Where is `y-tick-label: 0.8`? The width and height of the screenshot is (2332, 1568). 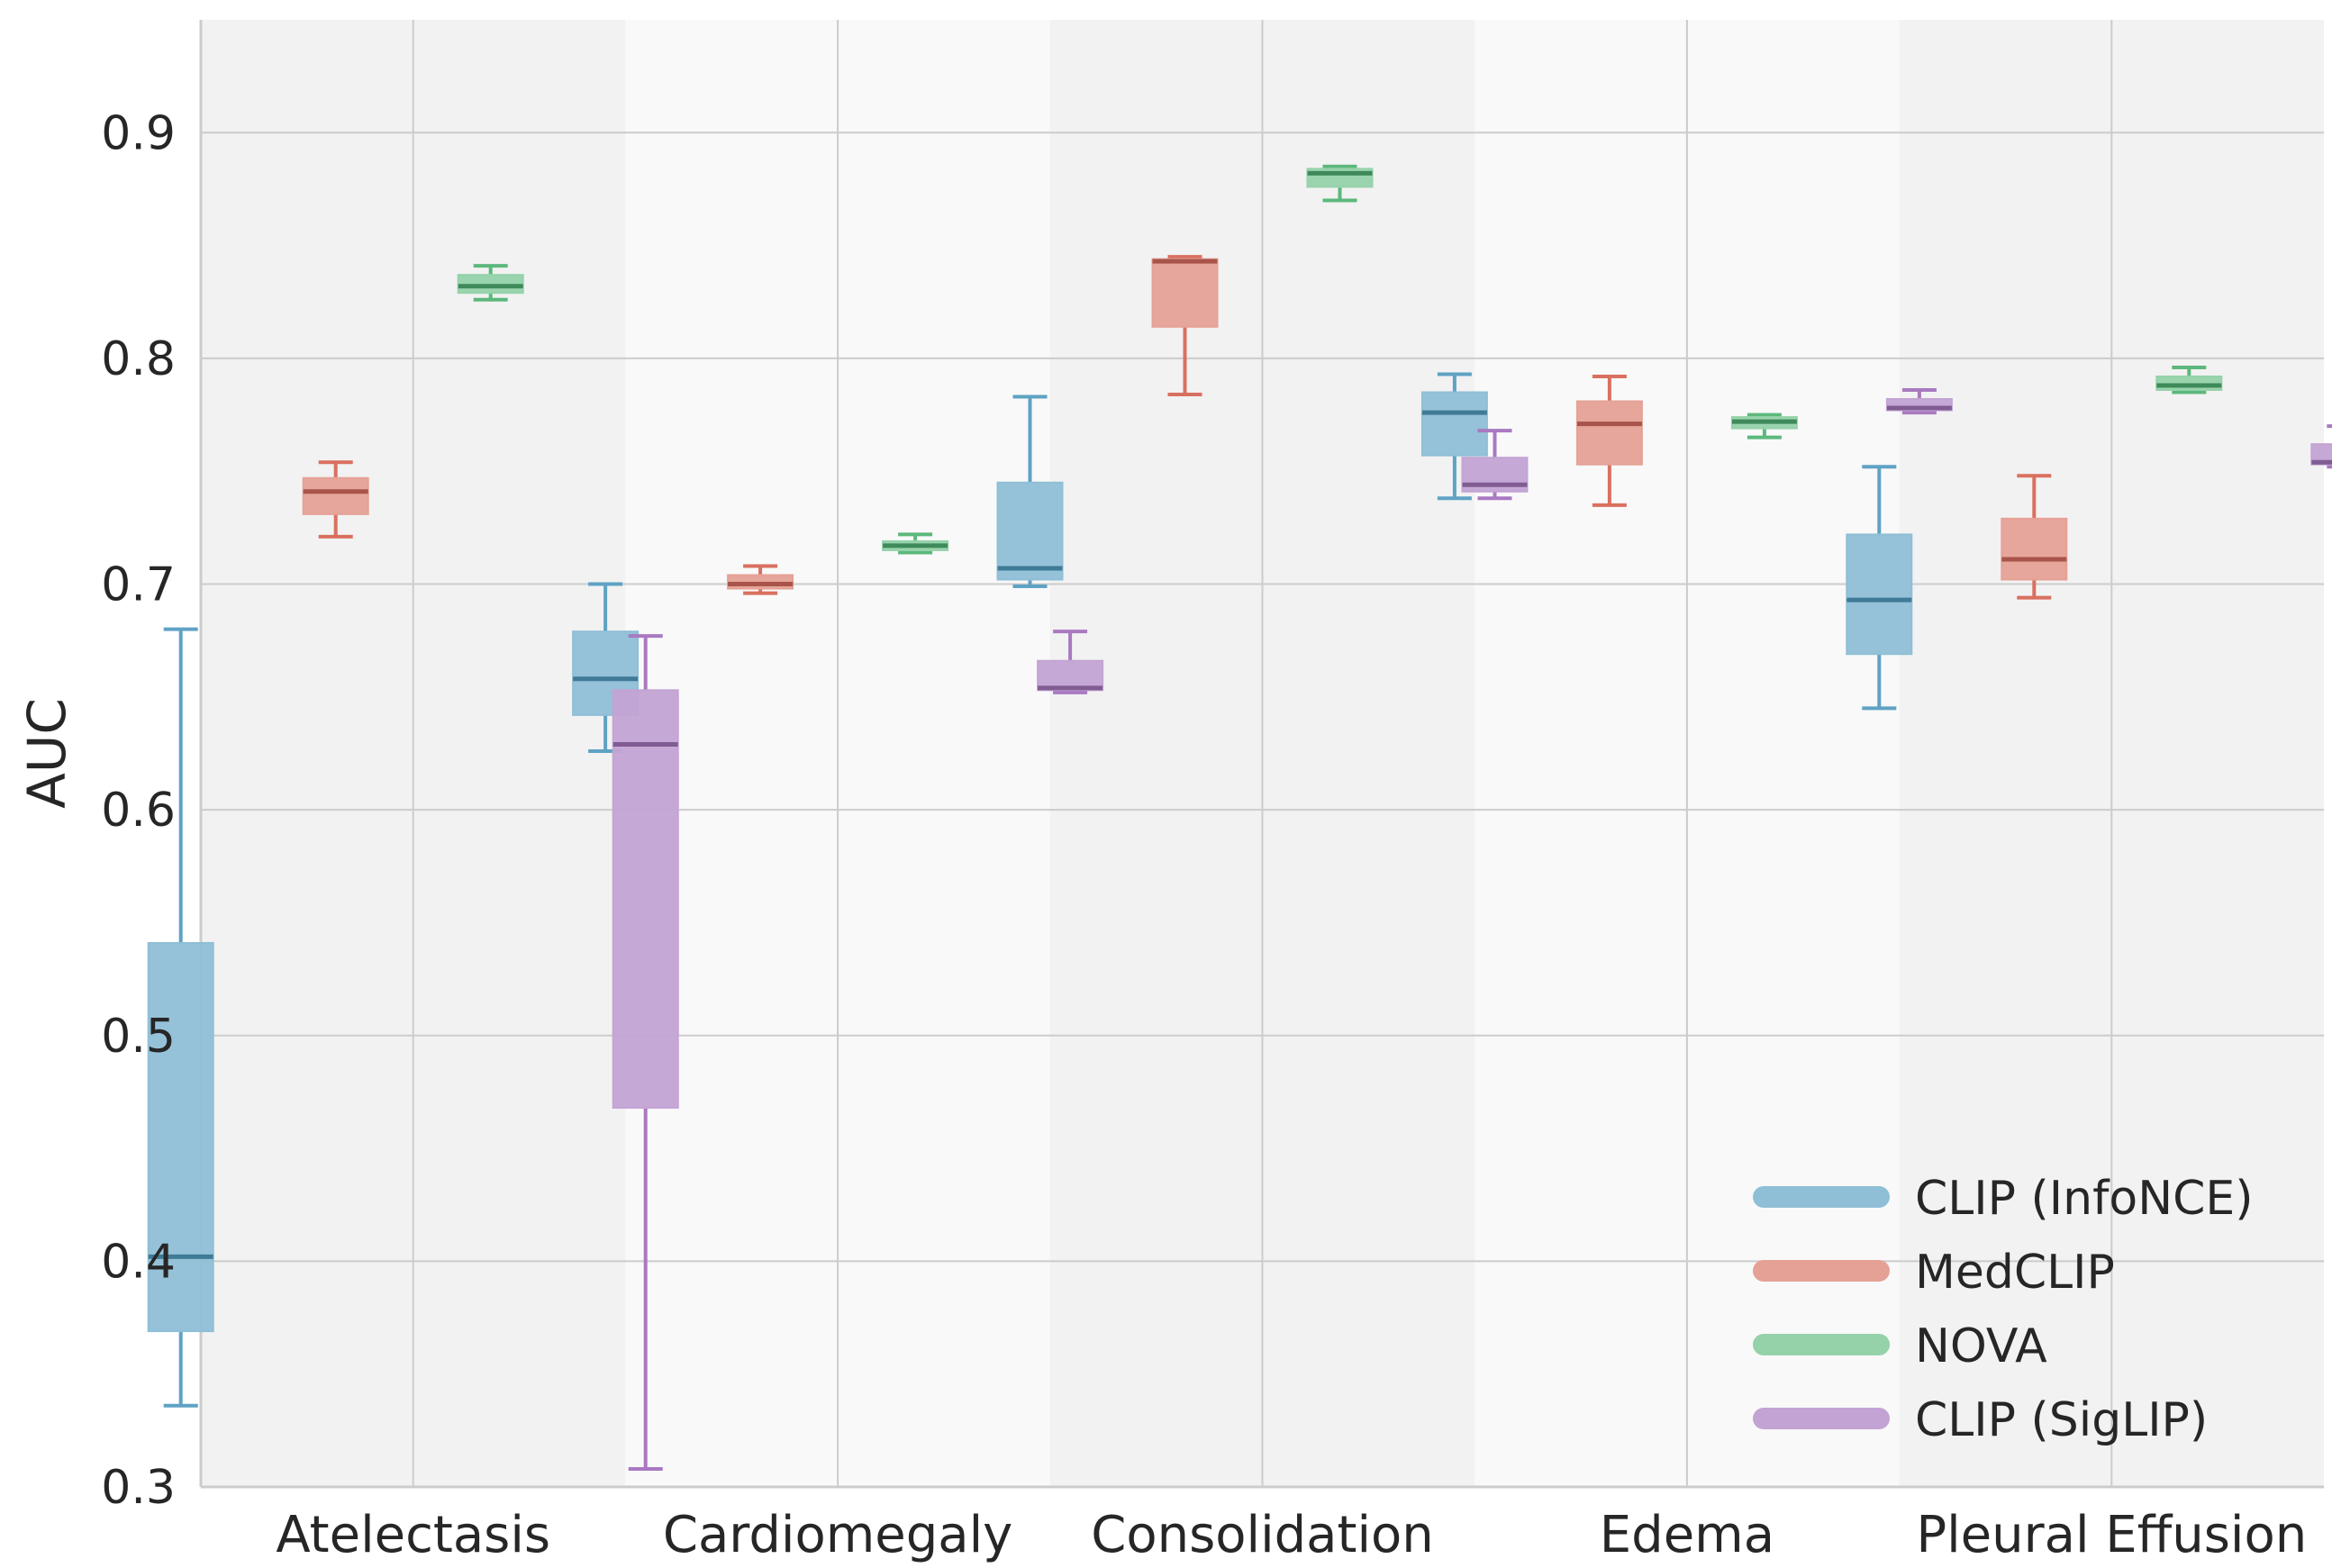 y-tick-label: 0.8 is located at coordinates (138, 359).